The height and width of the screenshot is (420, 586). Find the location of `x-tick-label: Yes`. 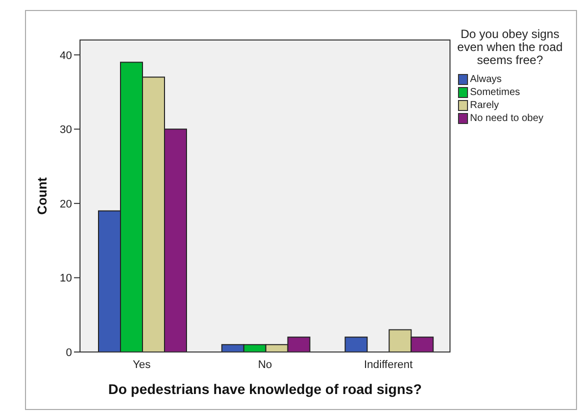

x-tick-label: Yes is located at coordinates (142, 364).